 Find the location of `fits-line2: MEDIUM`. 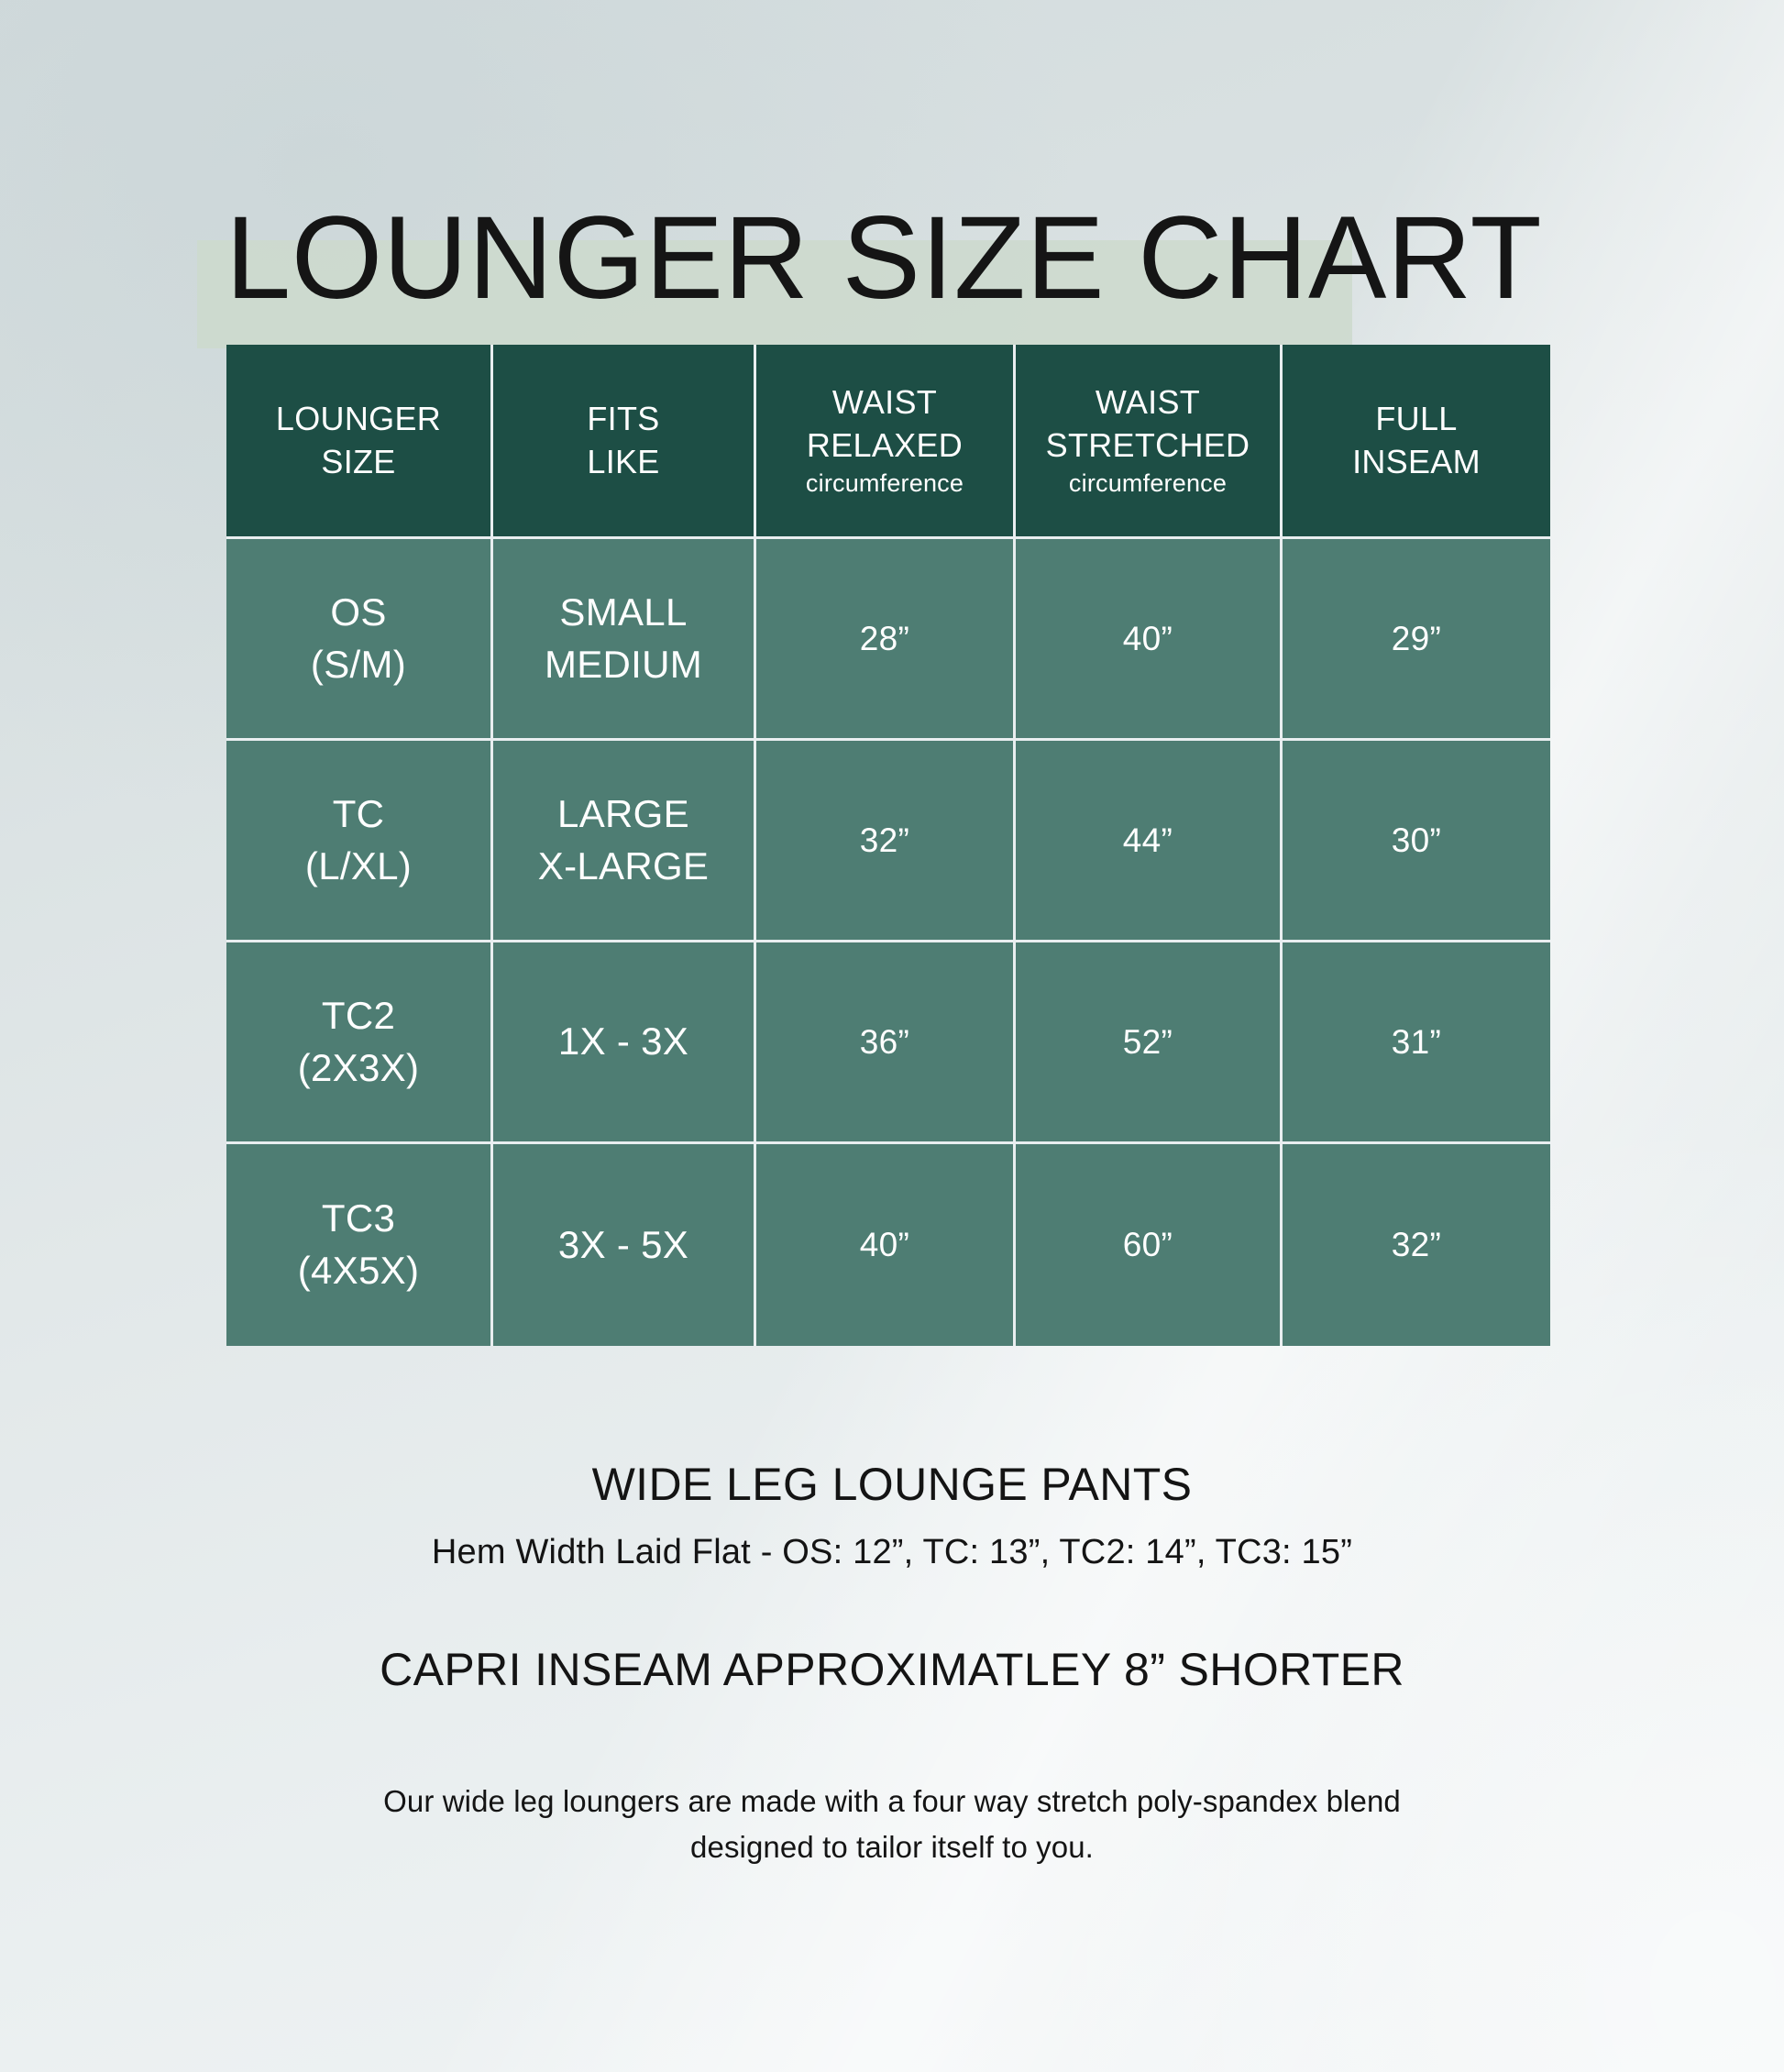

fits-line2: MEDIUM is located at coordinates (624, 664).